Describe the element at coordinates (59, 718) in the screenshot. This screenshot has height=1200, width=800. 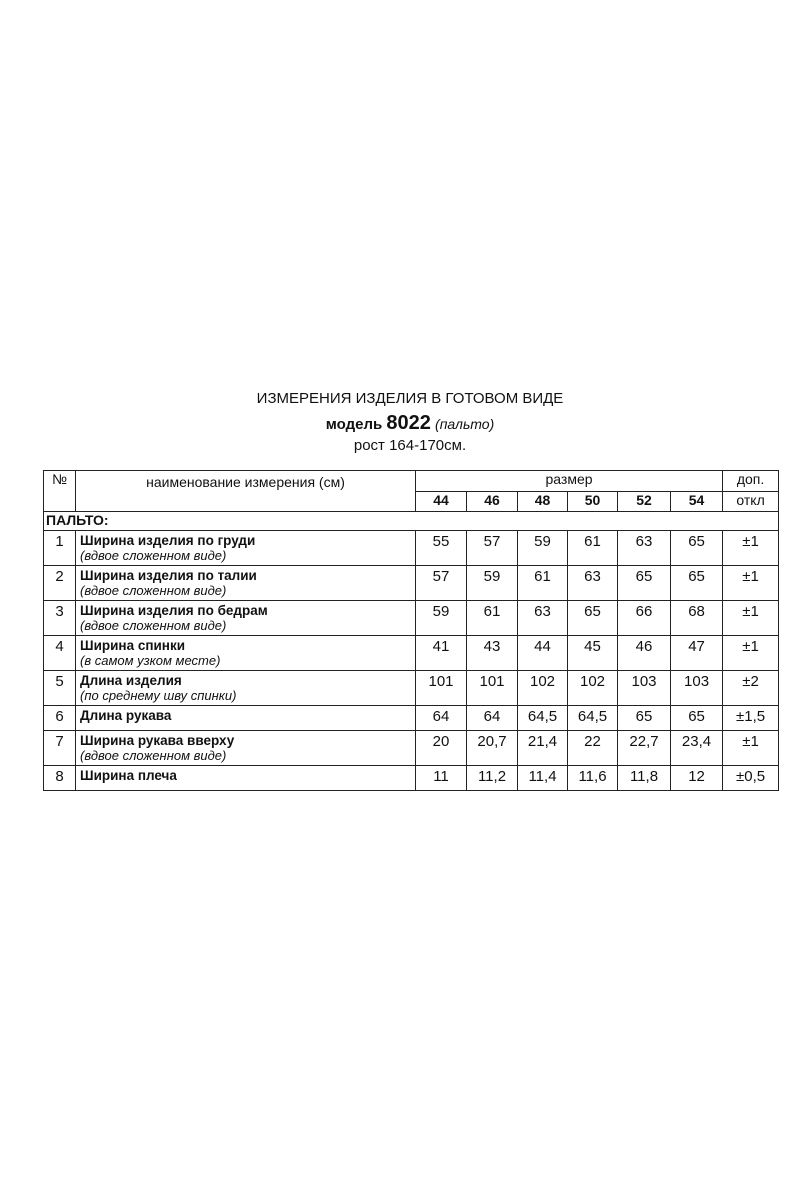
I see `row-number: 6` at that location.